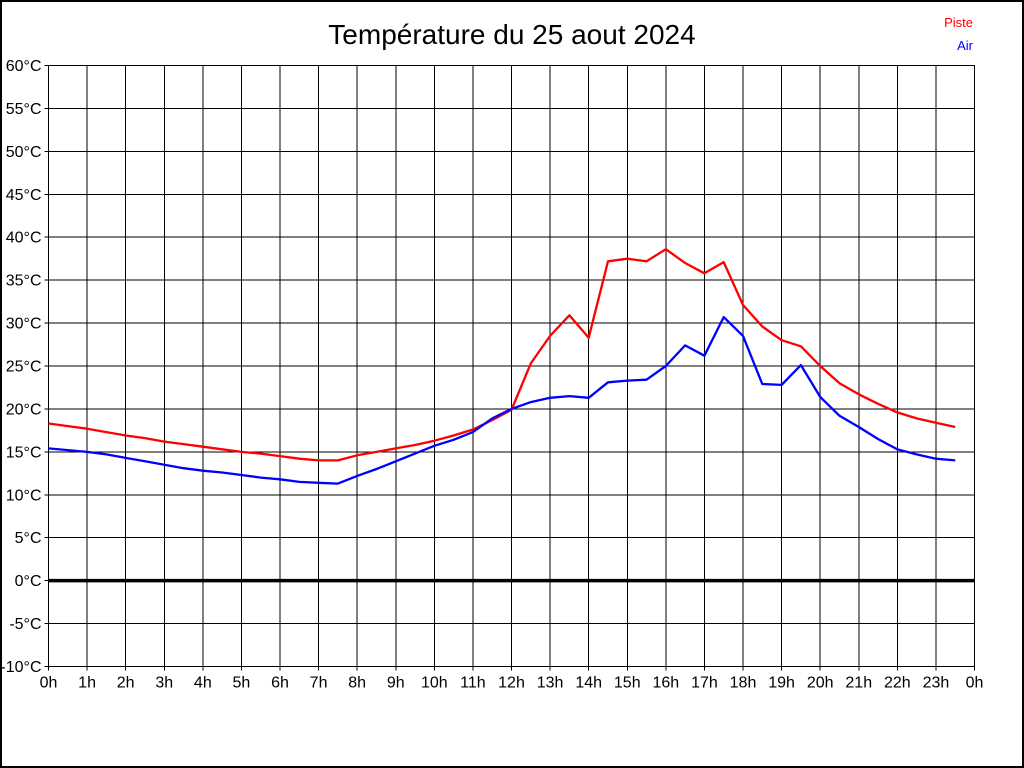 The image size is (1024, 768). I want to click on x-tick-label: 1h, so click(87, 683).